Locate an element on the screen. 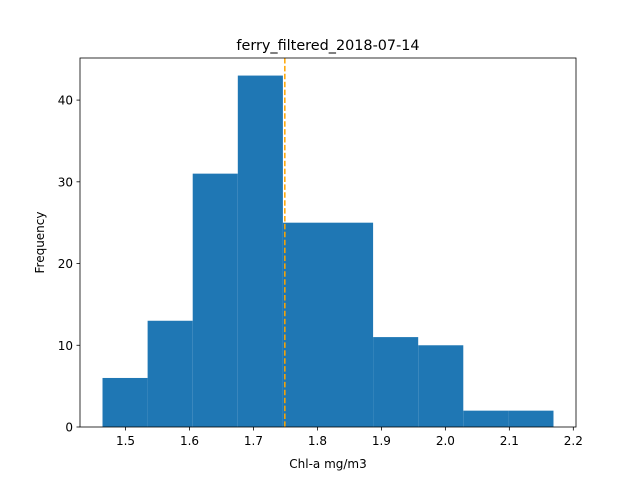  x-tick-label-5: 2.0 is located at coordinates (445, 441).